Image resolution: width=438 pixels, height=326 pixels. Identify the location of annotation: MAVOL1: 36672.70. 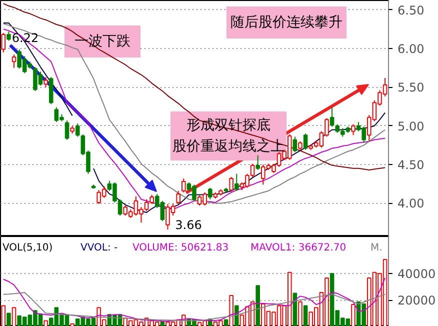
(298, 248).